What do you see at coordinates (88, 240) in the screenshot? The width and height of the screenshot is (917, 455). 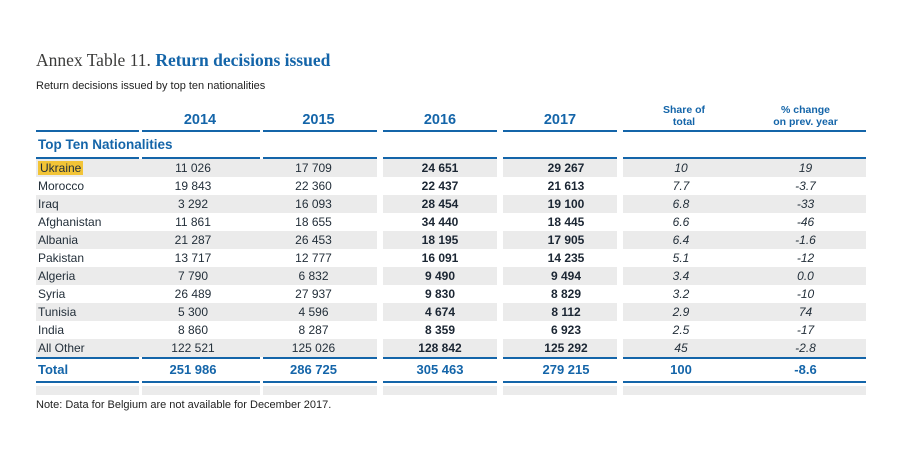 I see `nationality-label: Albania` at bounding box center [88, 240].